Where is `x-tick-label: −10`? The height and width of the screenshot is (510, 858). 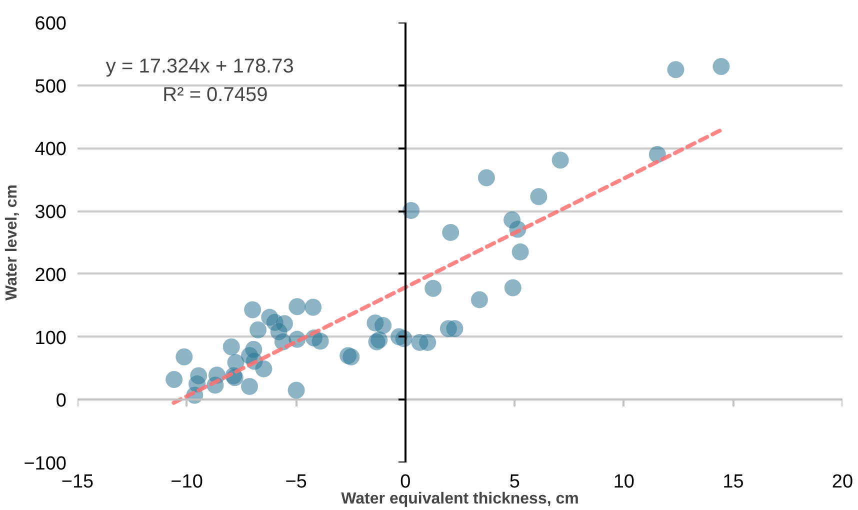 x-tick-label: −10 is located at coordinates (186, 482).